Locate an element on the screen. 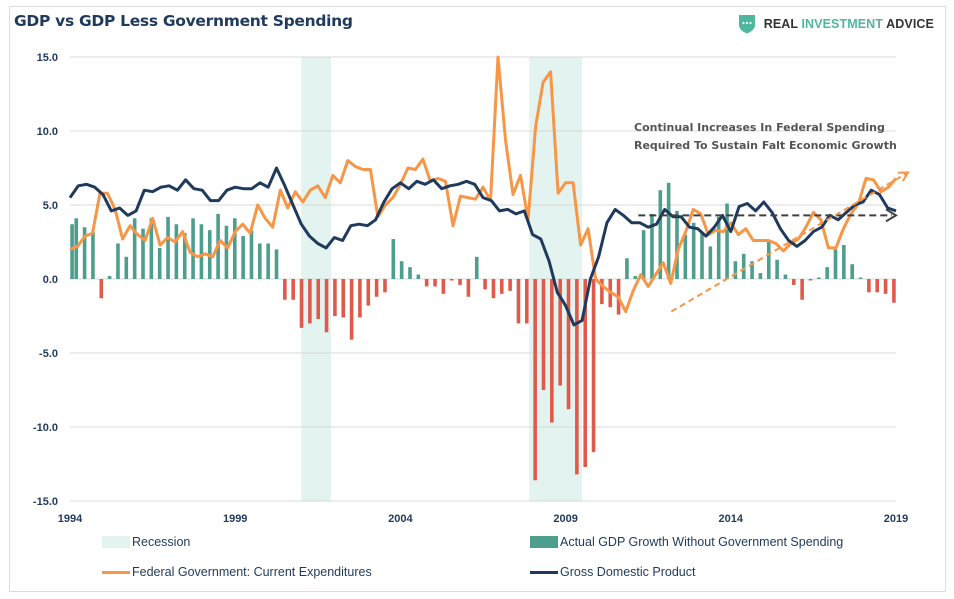 The height and width of the screenshot is (599, 954). y-tick-label: 10.0 is located at coordinates (47, 132).